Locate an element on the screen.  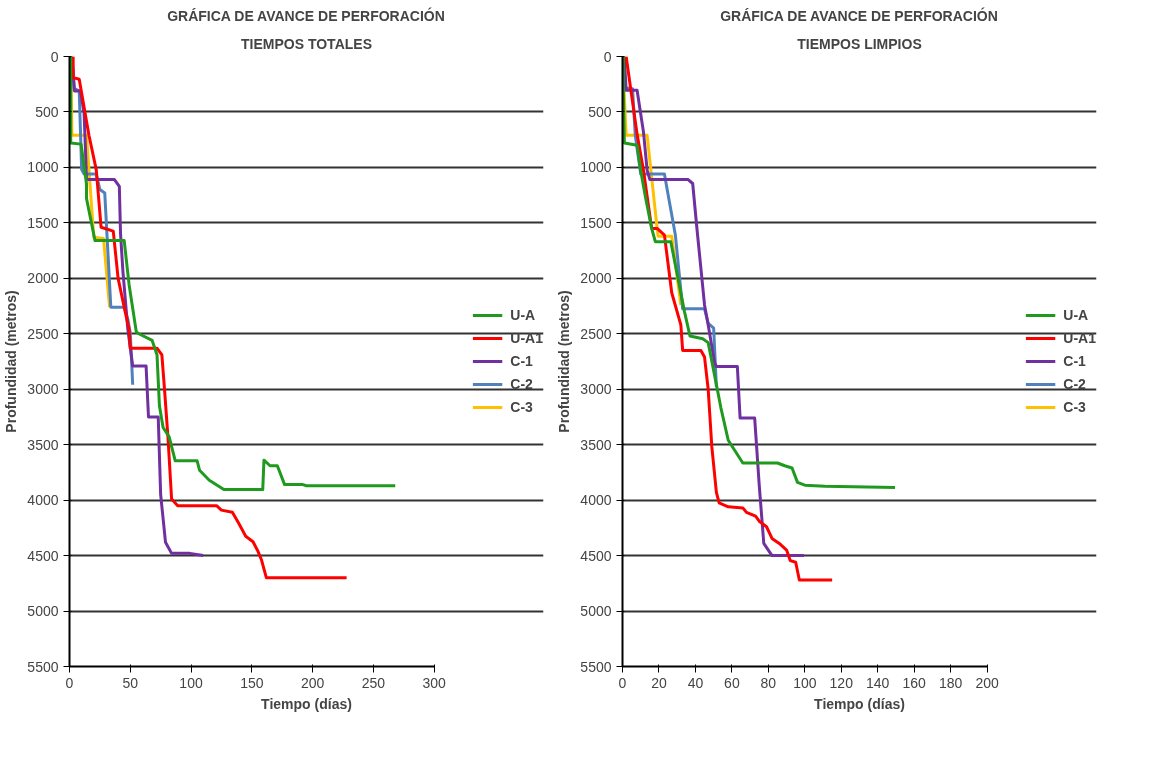
chart-subtitle: TIEMPOS LIMPIOS is located at coordinates (859, 43).